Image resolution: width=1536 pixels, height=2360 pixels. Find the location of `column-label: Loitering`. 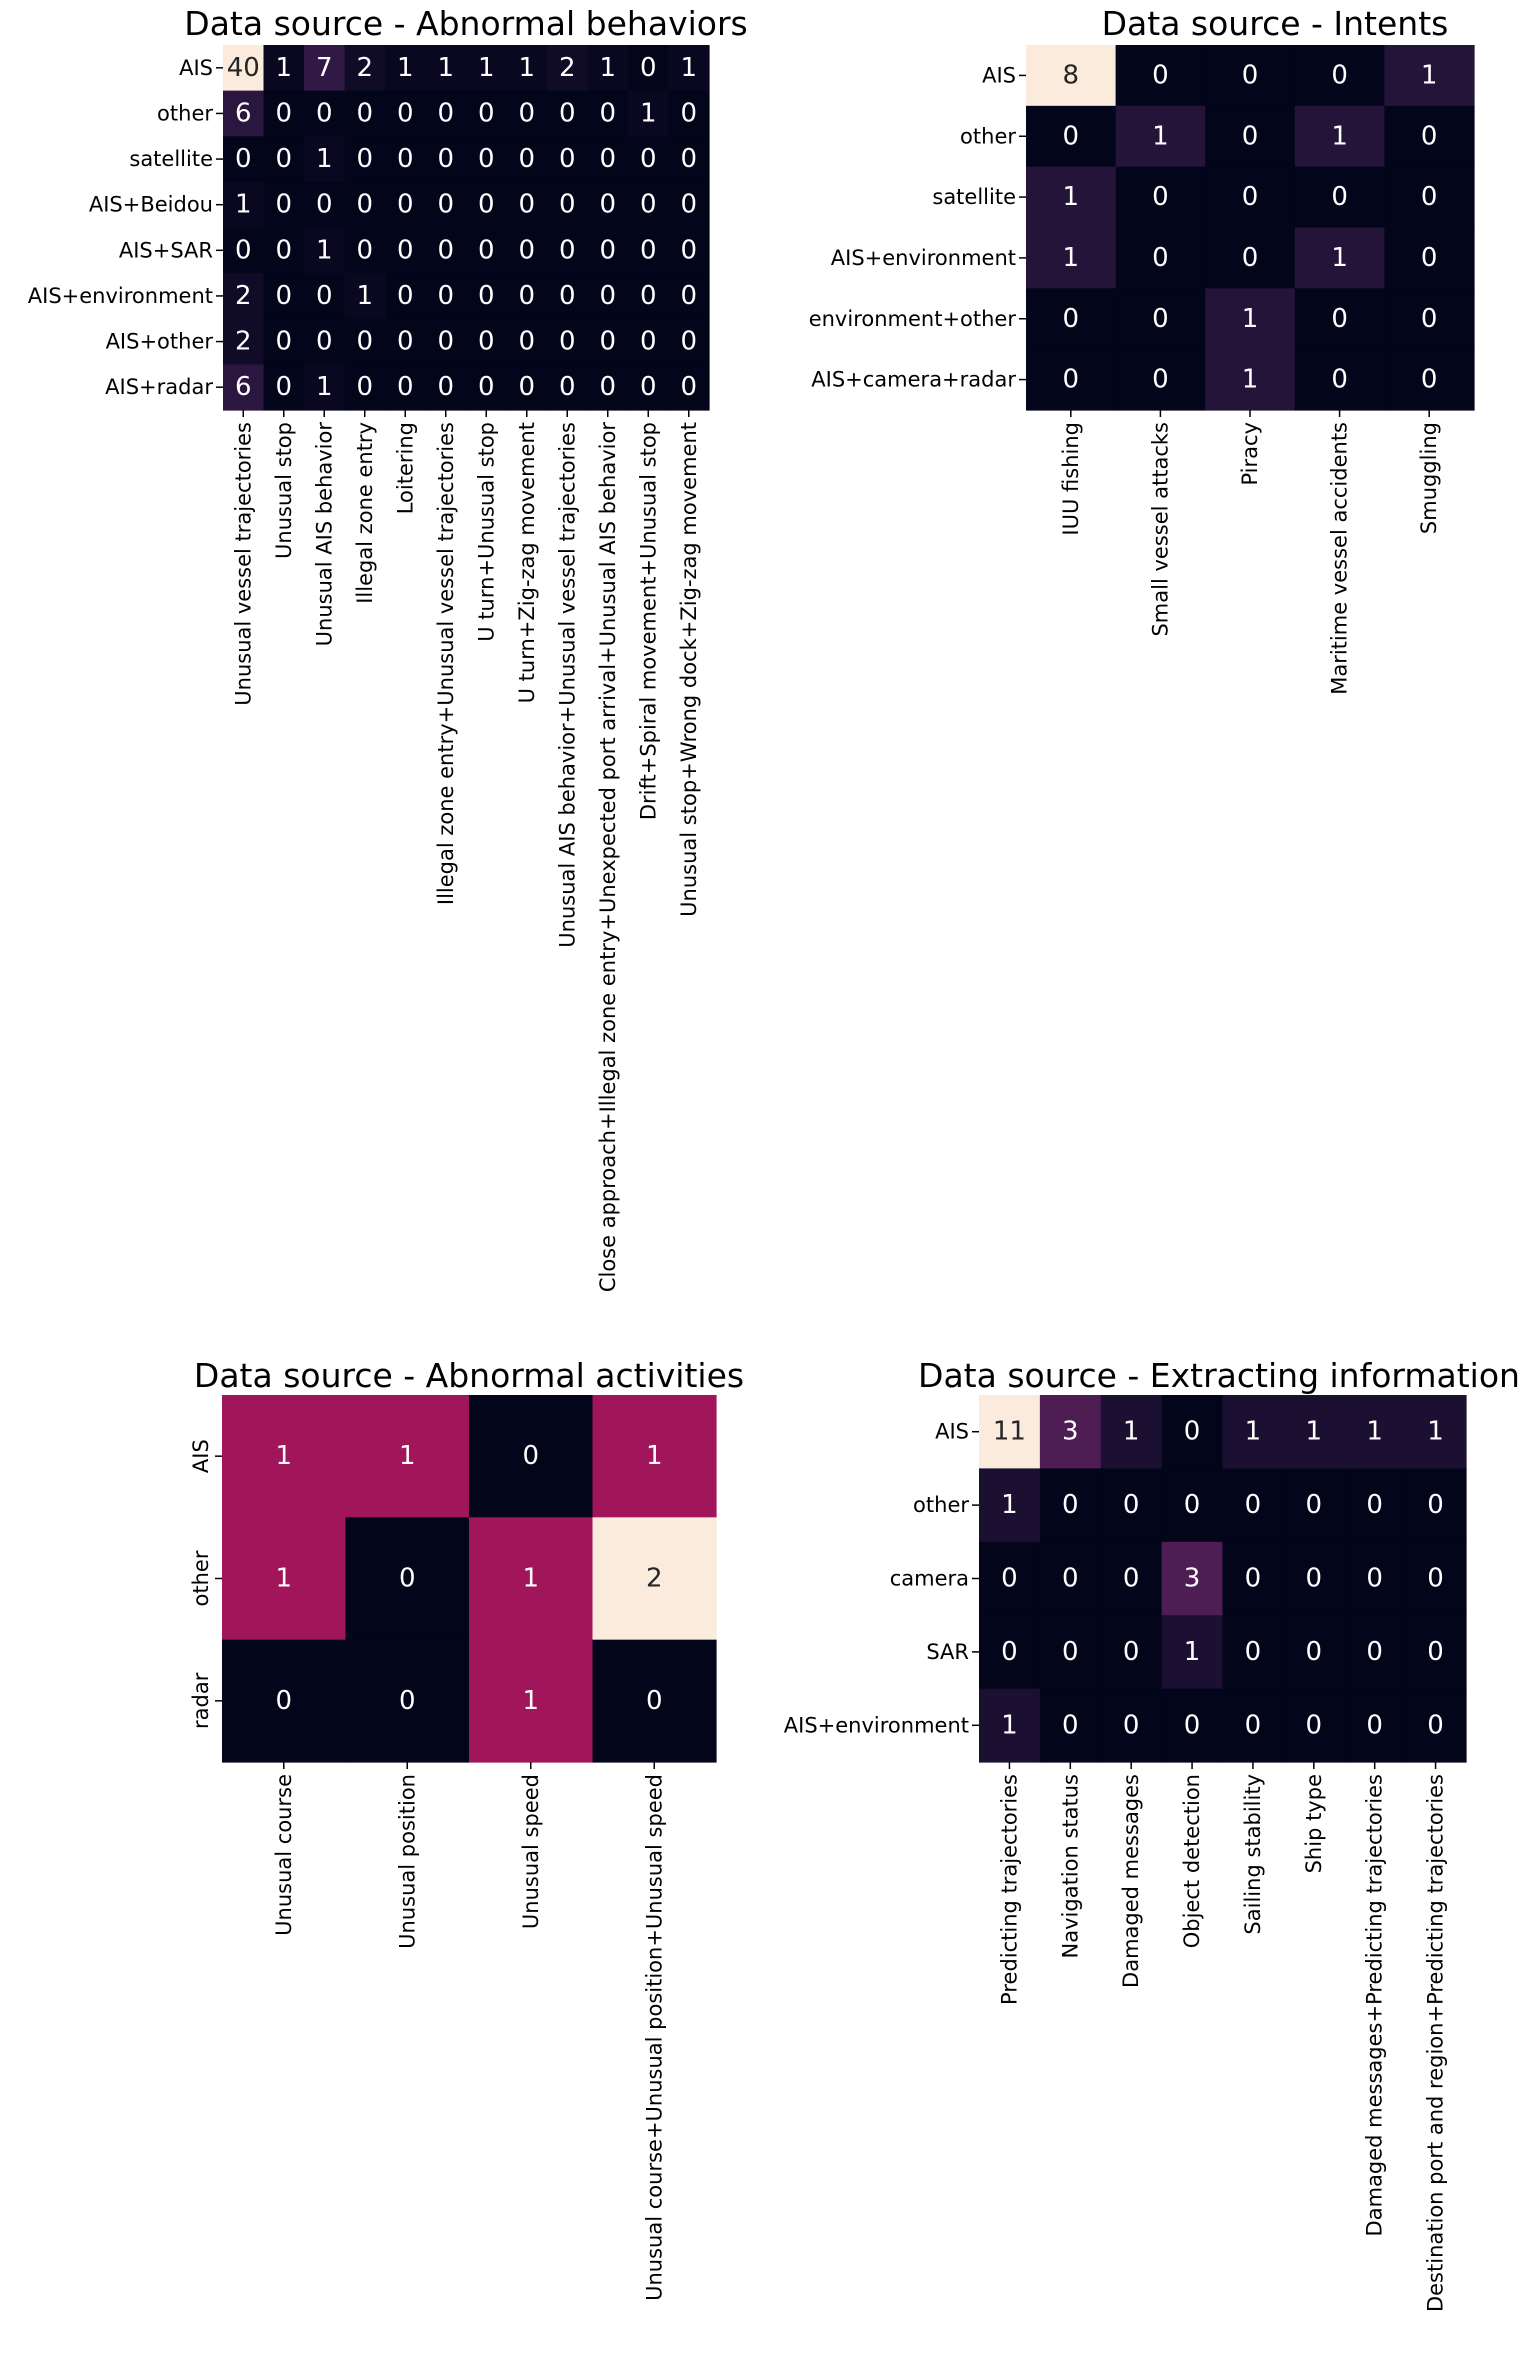

column-label: Loitering is located at coordinates (405, 468).